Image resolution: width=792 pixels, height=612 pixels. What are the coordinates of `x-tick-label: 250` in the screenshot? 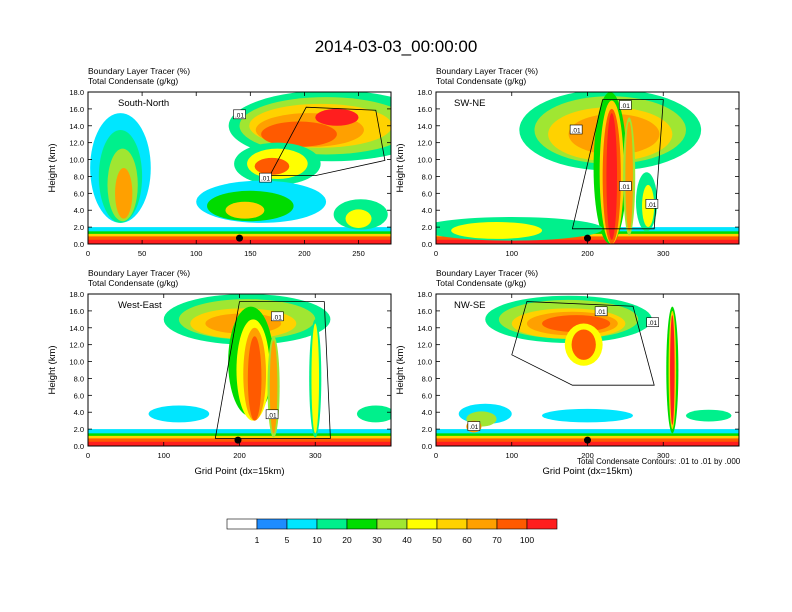 It's located at (358, 253).